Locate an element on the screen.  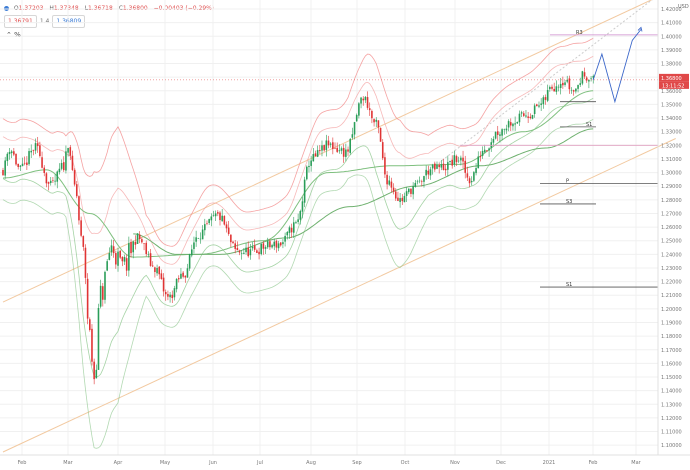
price-tick-label: 1.41000 is located at coordinates (671, 24).